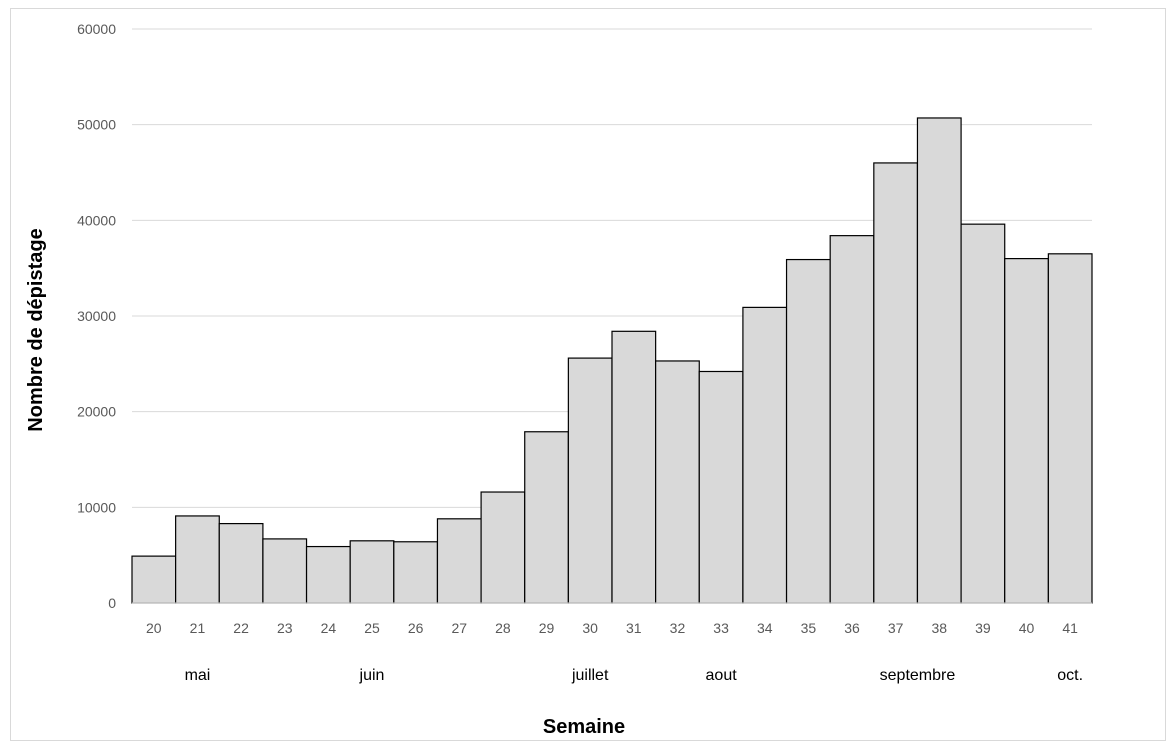 The width and height of the screenshot is (1168, 743). Describe the element at coordinates (547, 628) in the screenshot. I see `x-tick-label: 29` at that location.